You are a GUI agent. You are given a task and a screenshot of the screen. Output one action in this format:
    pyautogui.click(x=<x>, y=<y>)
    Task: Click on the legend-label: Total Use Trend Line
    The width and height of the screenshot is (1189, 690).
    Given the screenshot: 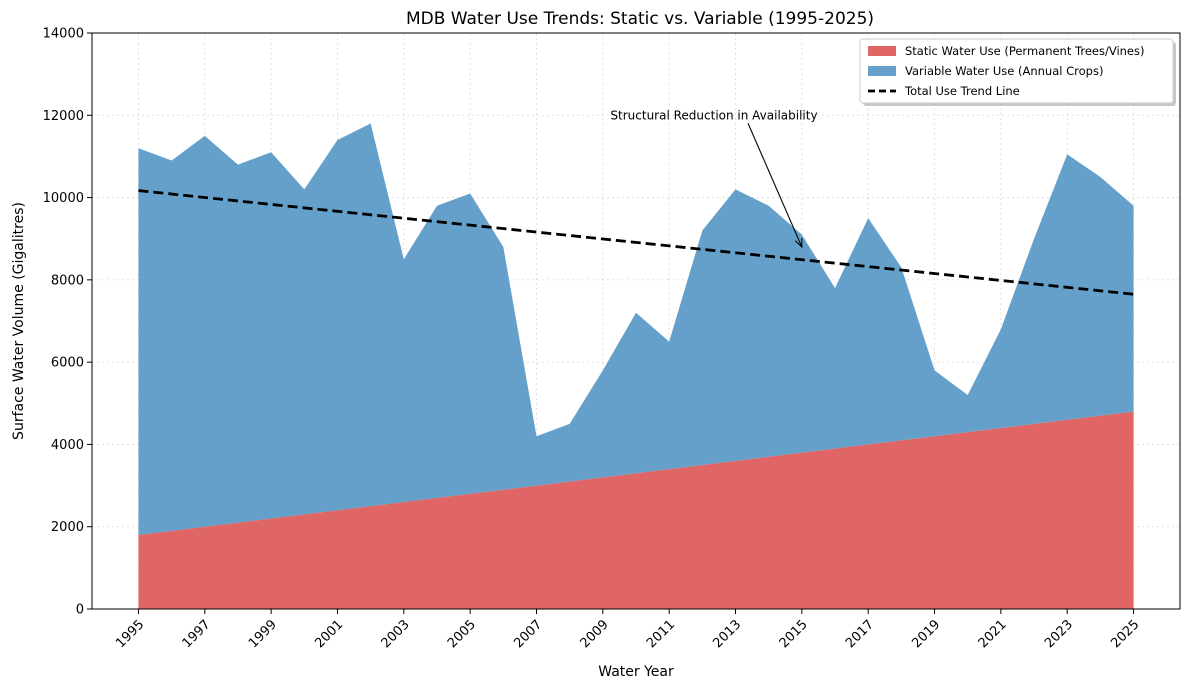 What is the action you would take?
    pyautogui.click(x=962, y=91)
    